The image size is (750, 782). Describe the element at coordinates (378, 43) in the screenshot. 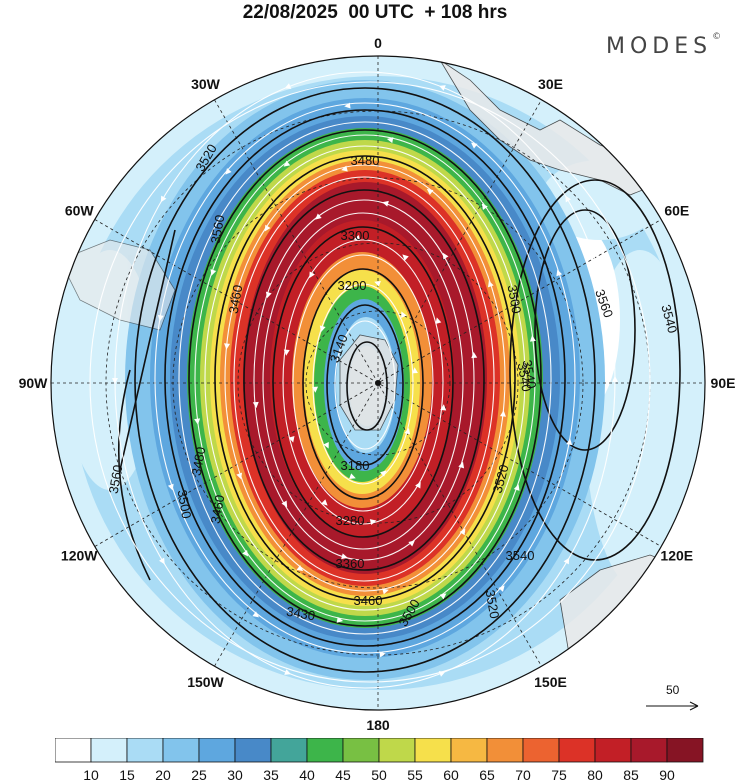

I see `longitude-label-0: 0` at that location.